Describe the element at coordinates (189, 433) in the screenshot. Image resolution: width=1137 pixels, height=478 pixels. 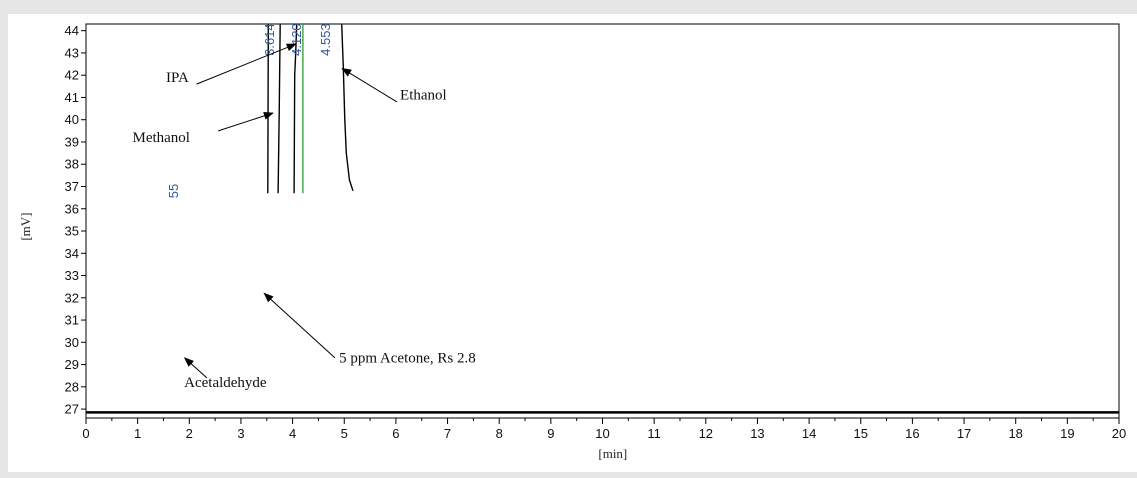
I see `x-tick-label: 2` at that location.